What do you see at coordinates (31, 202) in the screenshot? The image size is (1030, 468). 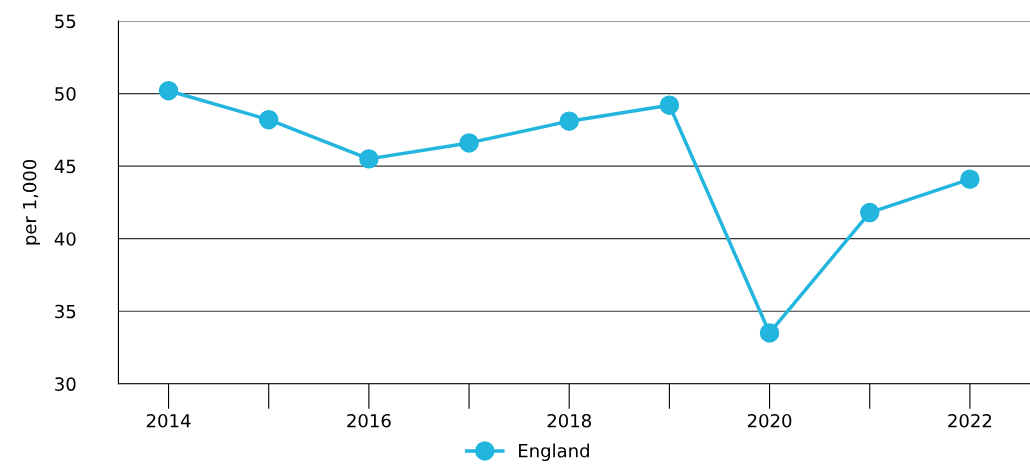 I see `y-axis-title: per 1,000` at bounding box center [31, 202].